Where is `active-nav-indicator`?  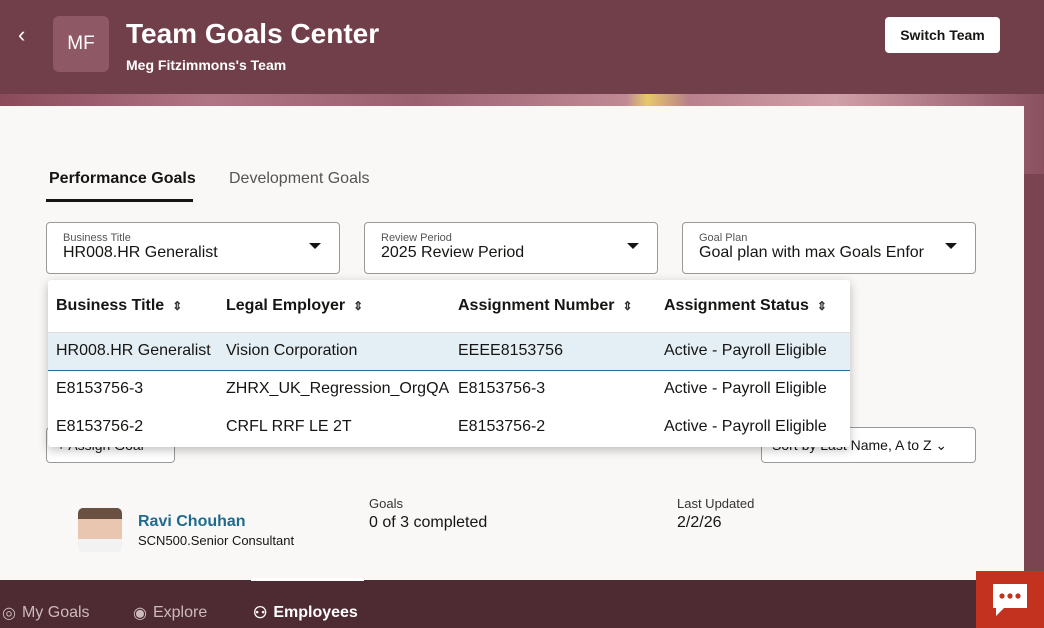
active-nav-indicator is located at coordinates (307, 579).